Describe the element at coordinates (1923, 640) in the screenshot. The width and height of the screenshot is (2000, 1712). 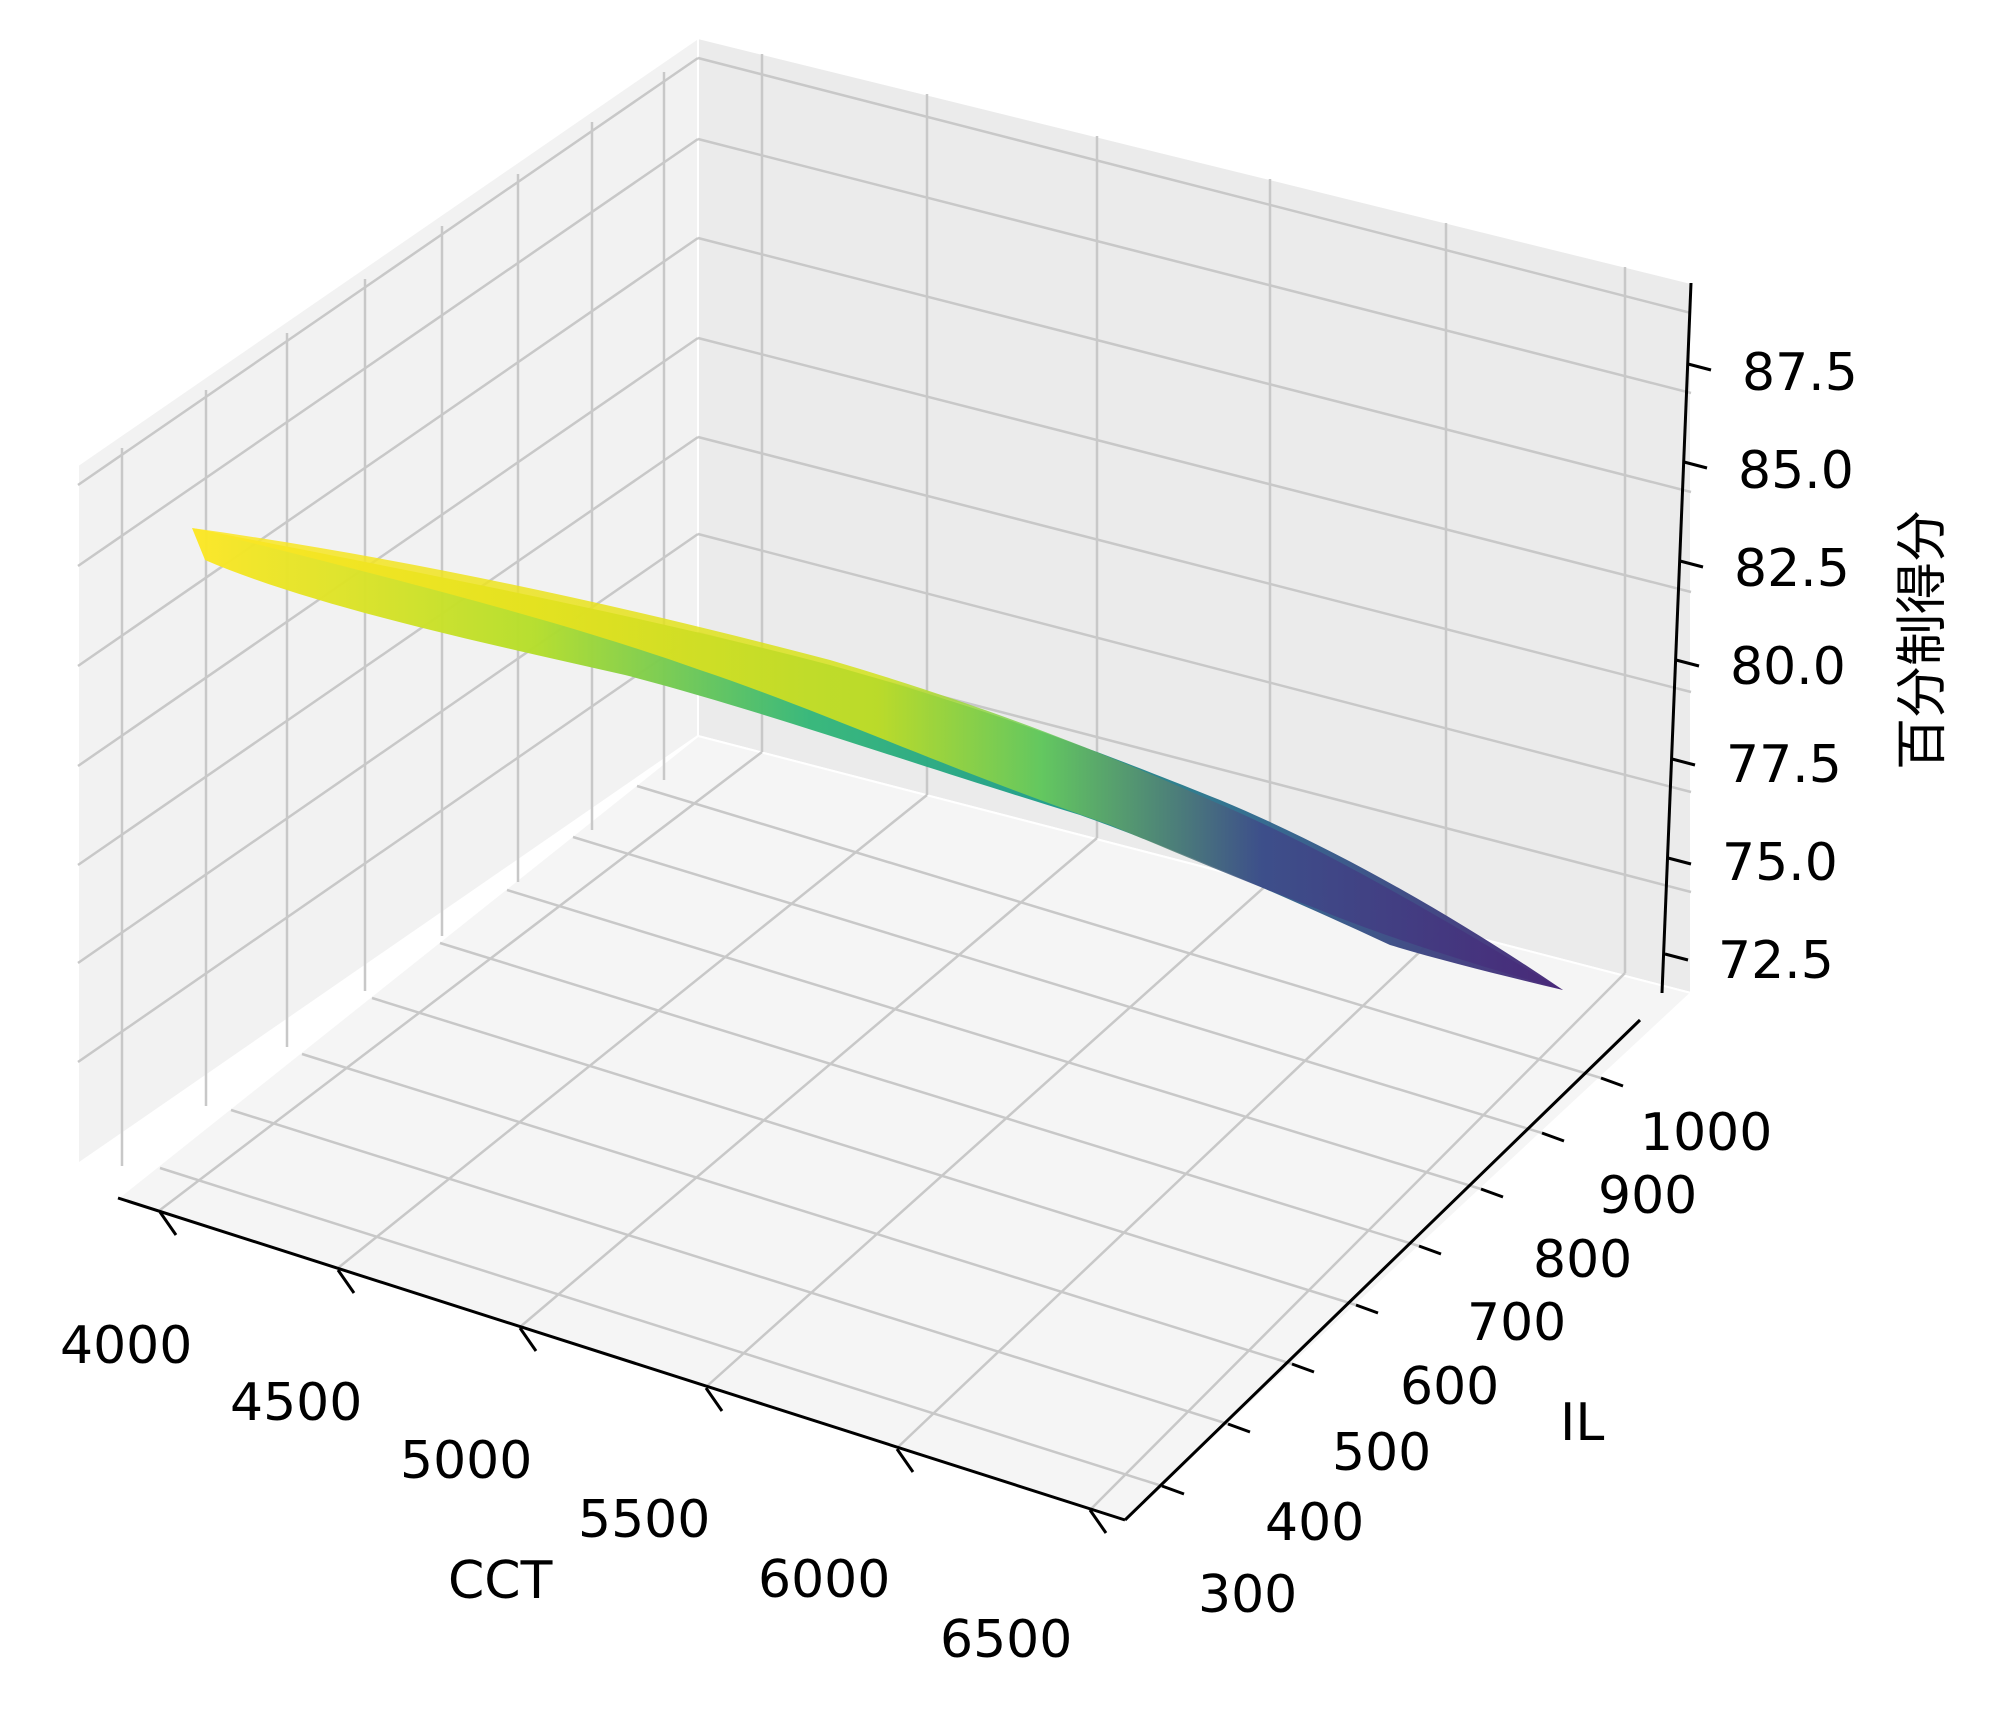
I see `z-axis-title: 百分制得分` at that location.